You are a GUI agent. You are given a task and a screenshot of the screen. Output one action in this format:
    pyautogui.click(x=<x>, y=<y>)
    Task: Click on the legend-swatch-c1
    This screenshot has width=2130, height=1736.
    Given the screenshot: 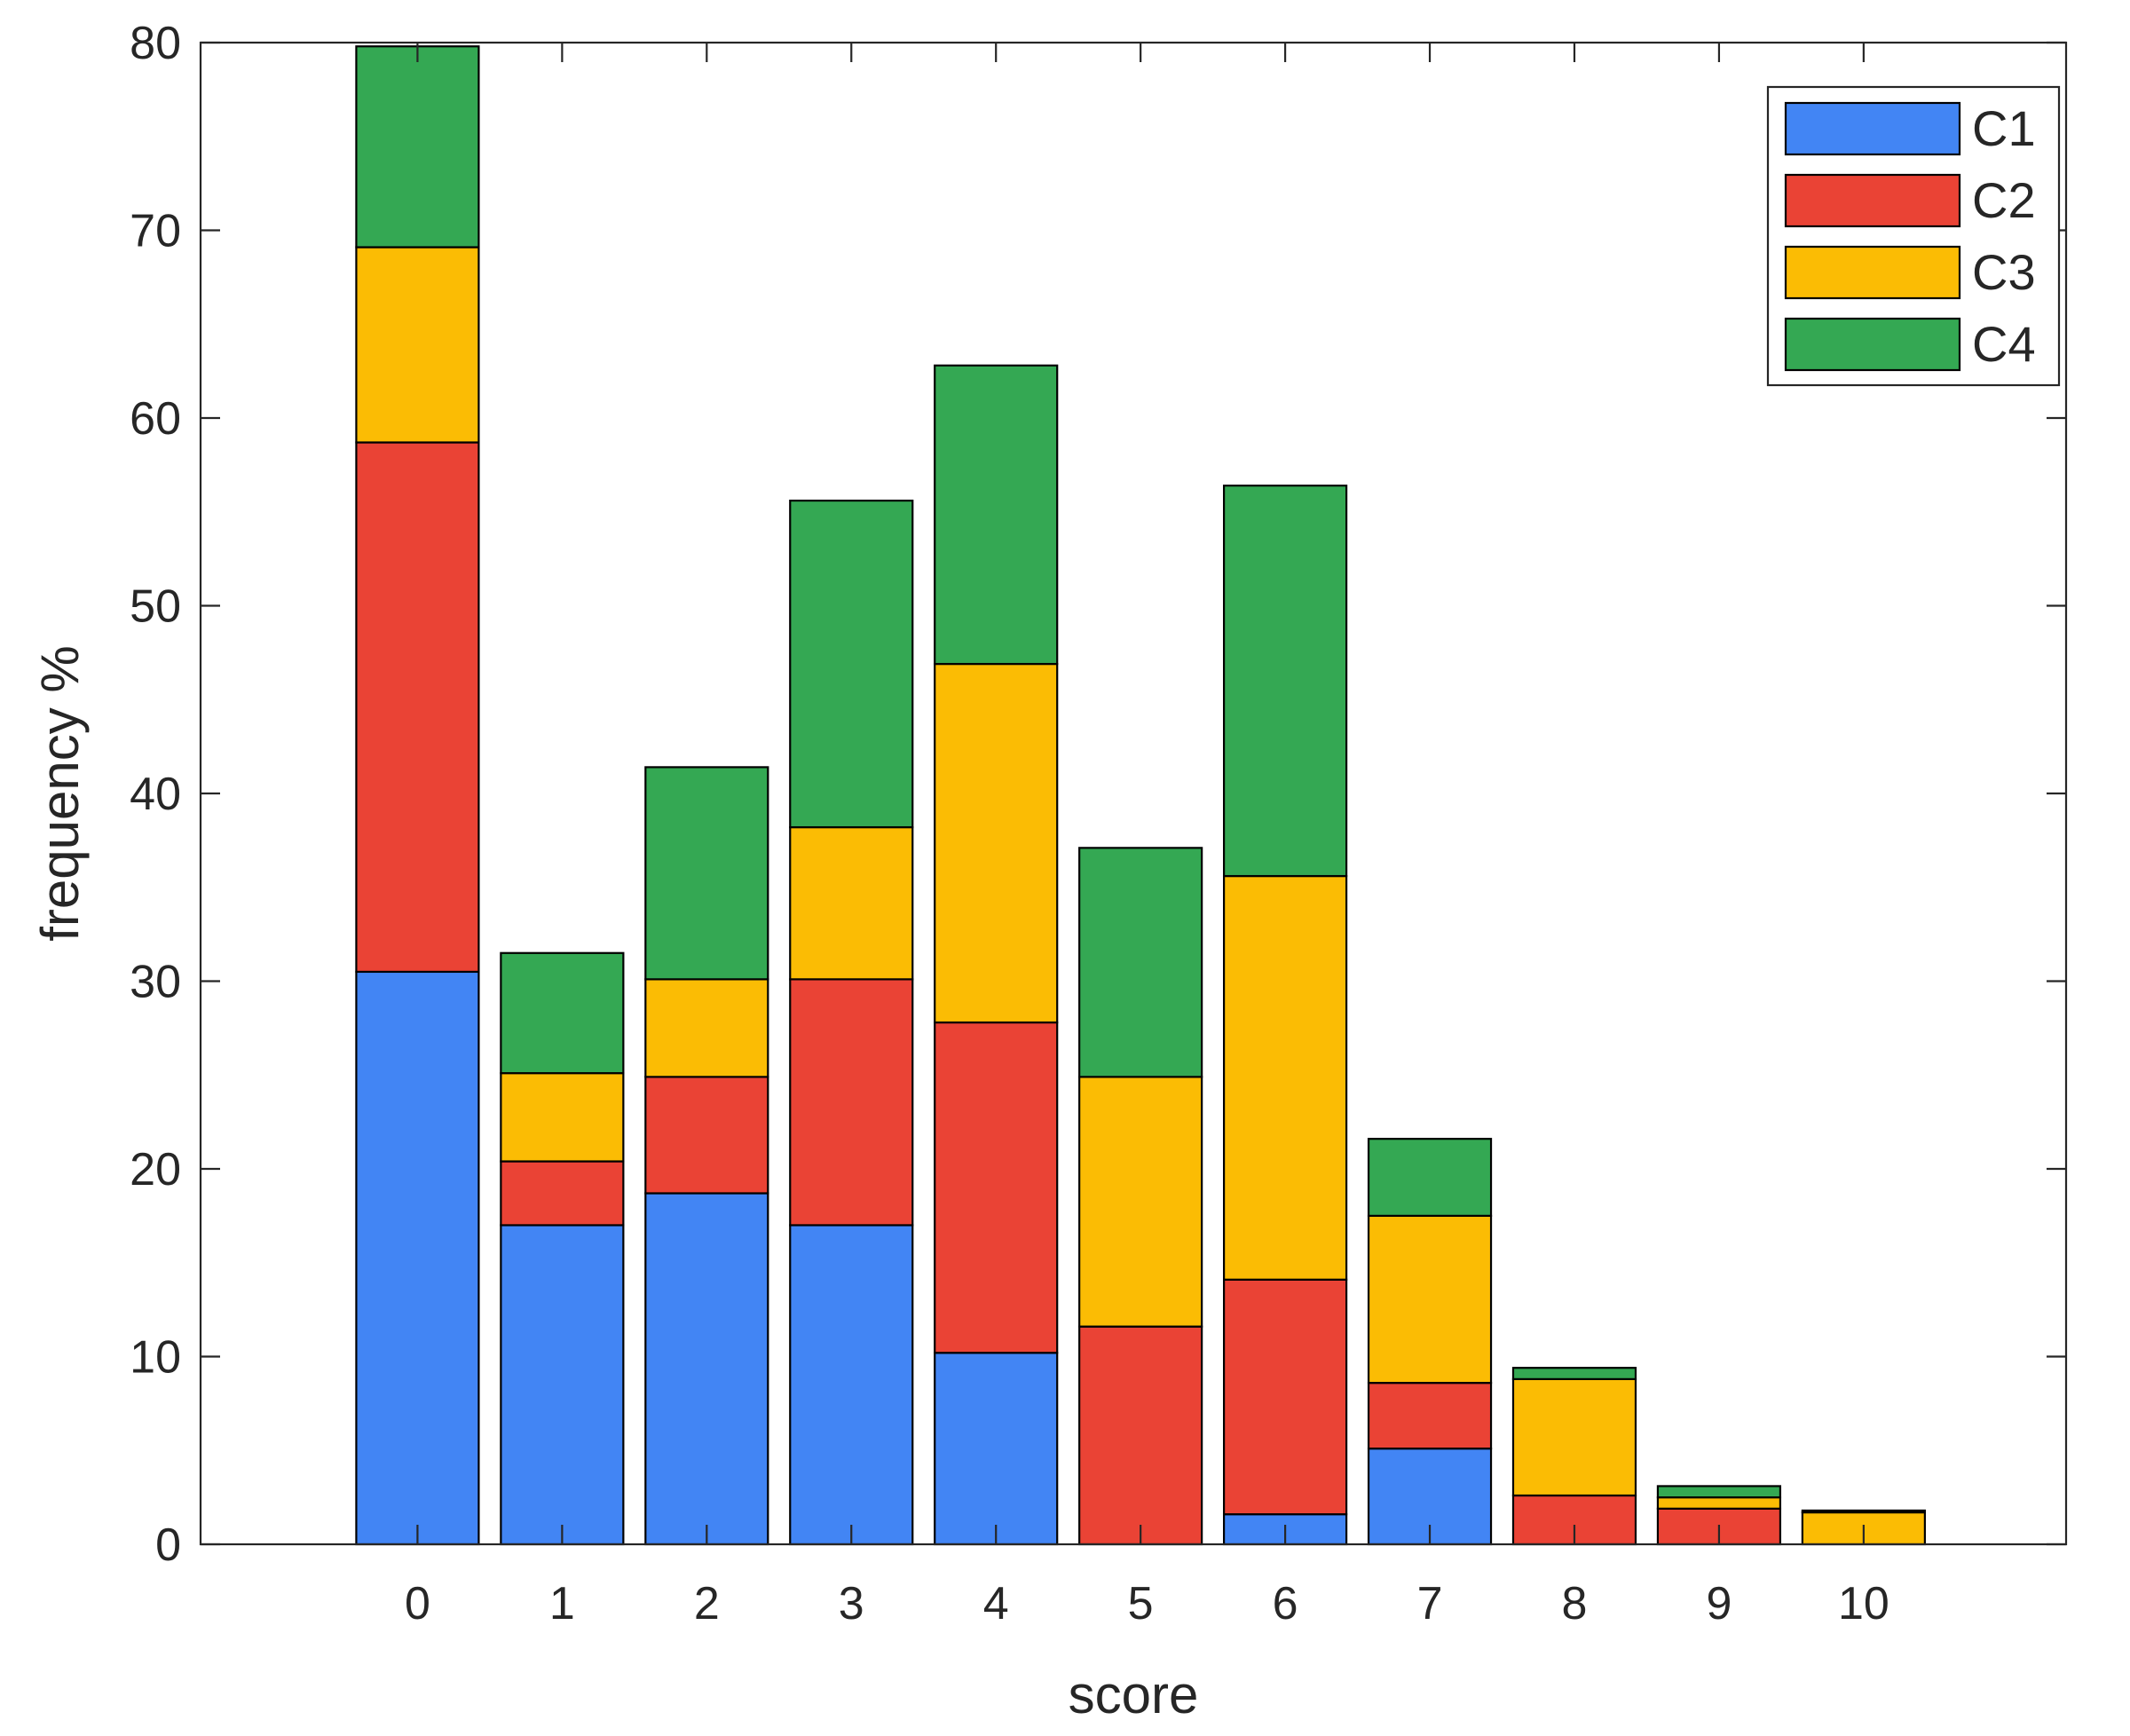 What is the action you would take?
    pyautogui.click(x=1872, y=128)
    